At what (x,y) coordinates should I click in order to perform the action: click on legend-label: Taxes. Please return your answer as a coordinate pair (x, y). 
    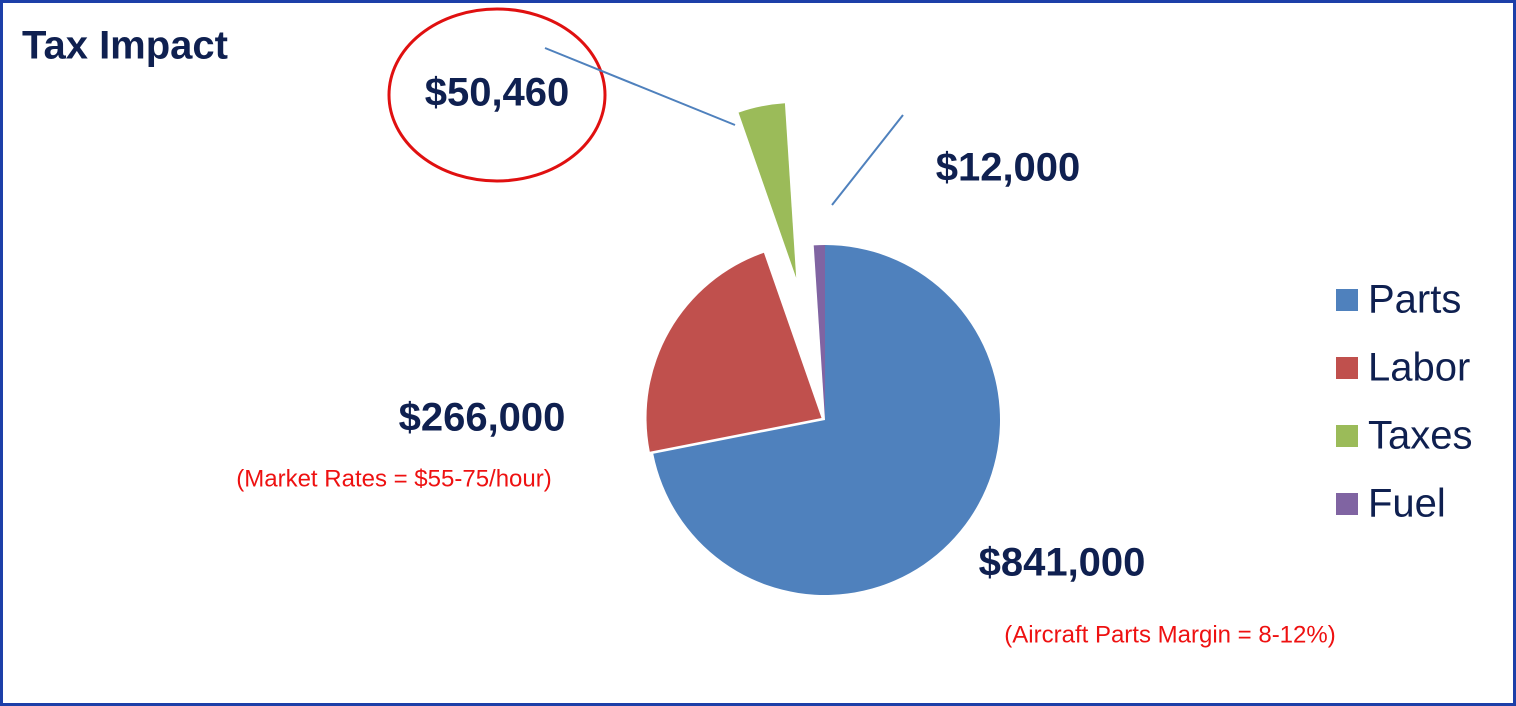
    Looking at the image, I should click on (1420, 436).